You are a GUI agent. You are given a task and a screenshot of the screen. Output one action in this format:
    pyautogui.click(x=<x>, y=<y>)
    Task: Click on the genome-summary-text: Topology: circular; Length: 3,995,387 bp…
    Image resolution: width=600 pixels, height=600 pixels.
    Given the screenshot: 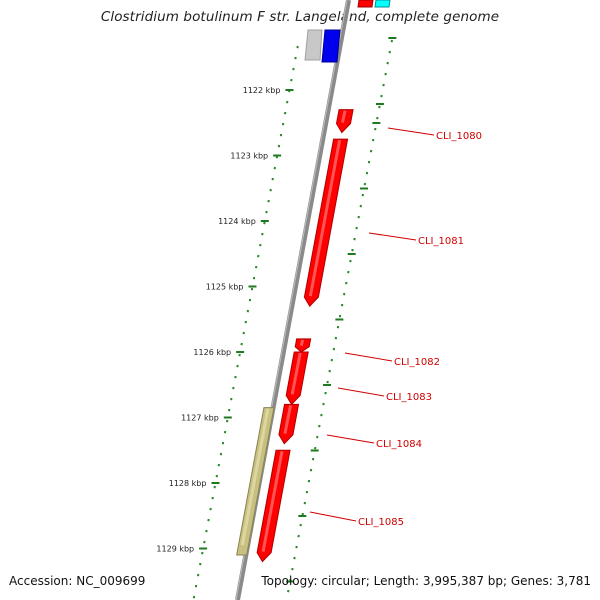 What is the action you would take?
    pyautogui.click(x=426, y=581)
    